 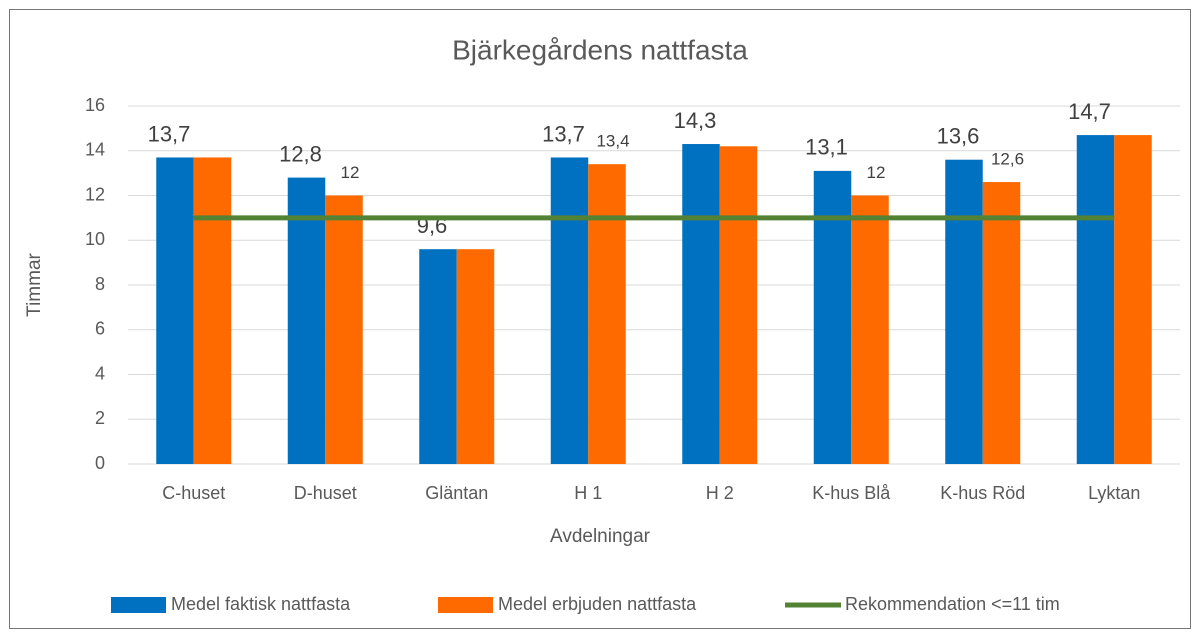 What do you see at coordinates (261, 604) in the screenshot?
I see `legend-label: Medel faktisk nattfasta` at bounding box center [261, 604].